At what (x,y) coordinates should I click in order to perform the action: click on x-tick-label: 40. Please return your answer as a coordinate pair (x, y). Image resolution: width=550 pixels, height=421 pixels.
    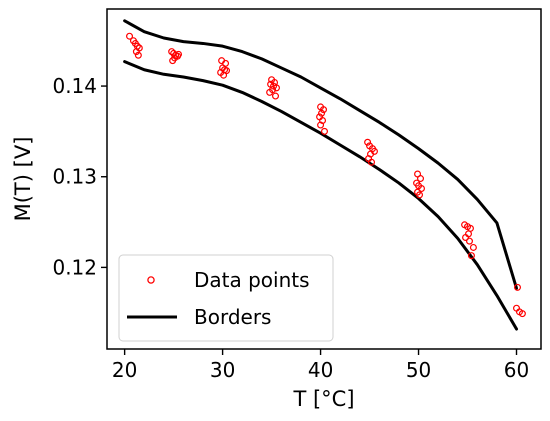
    Looking at the image, I should click on (320, 370).